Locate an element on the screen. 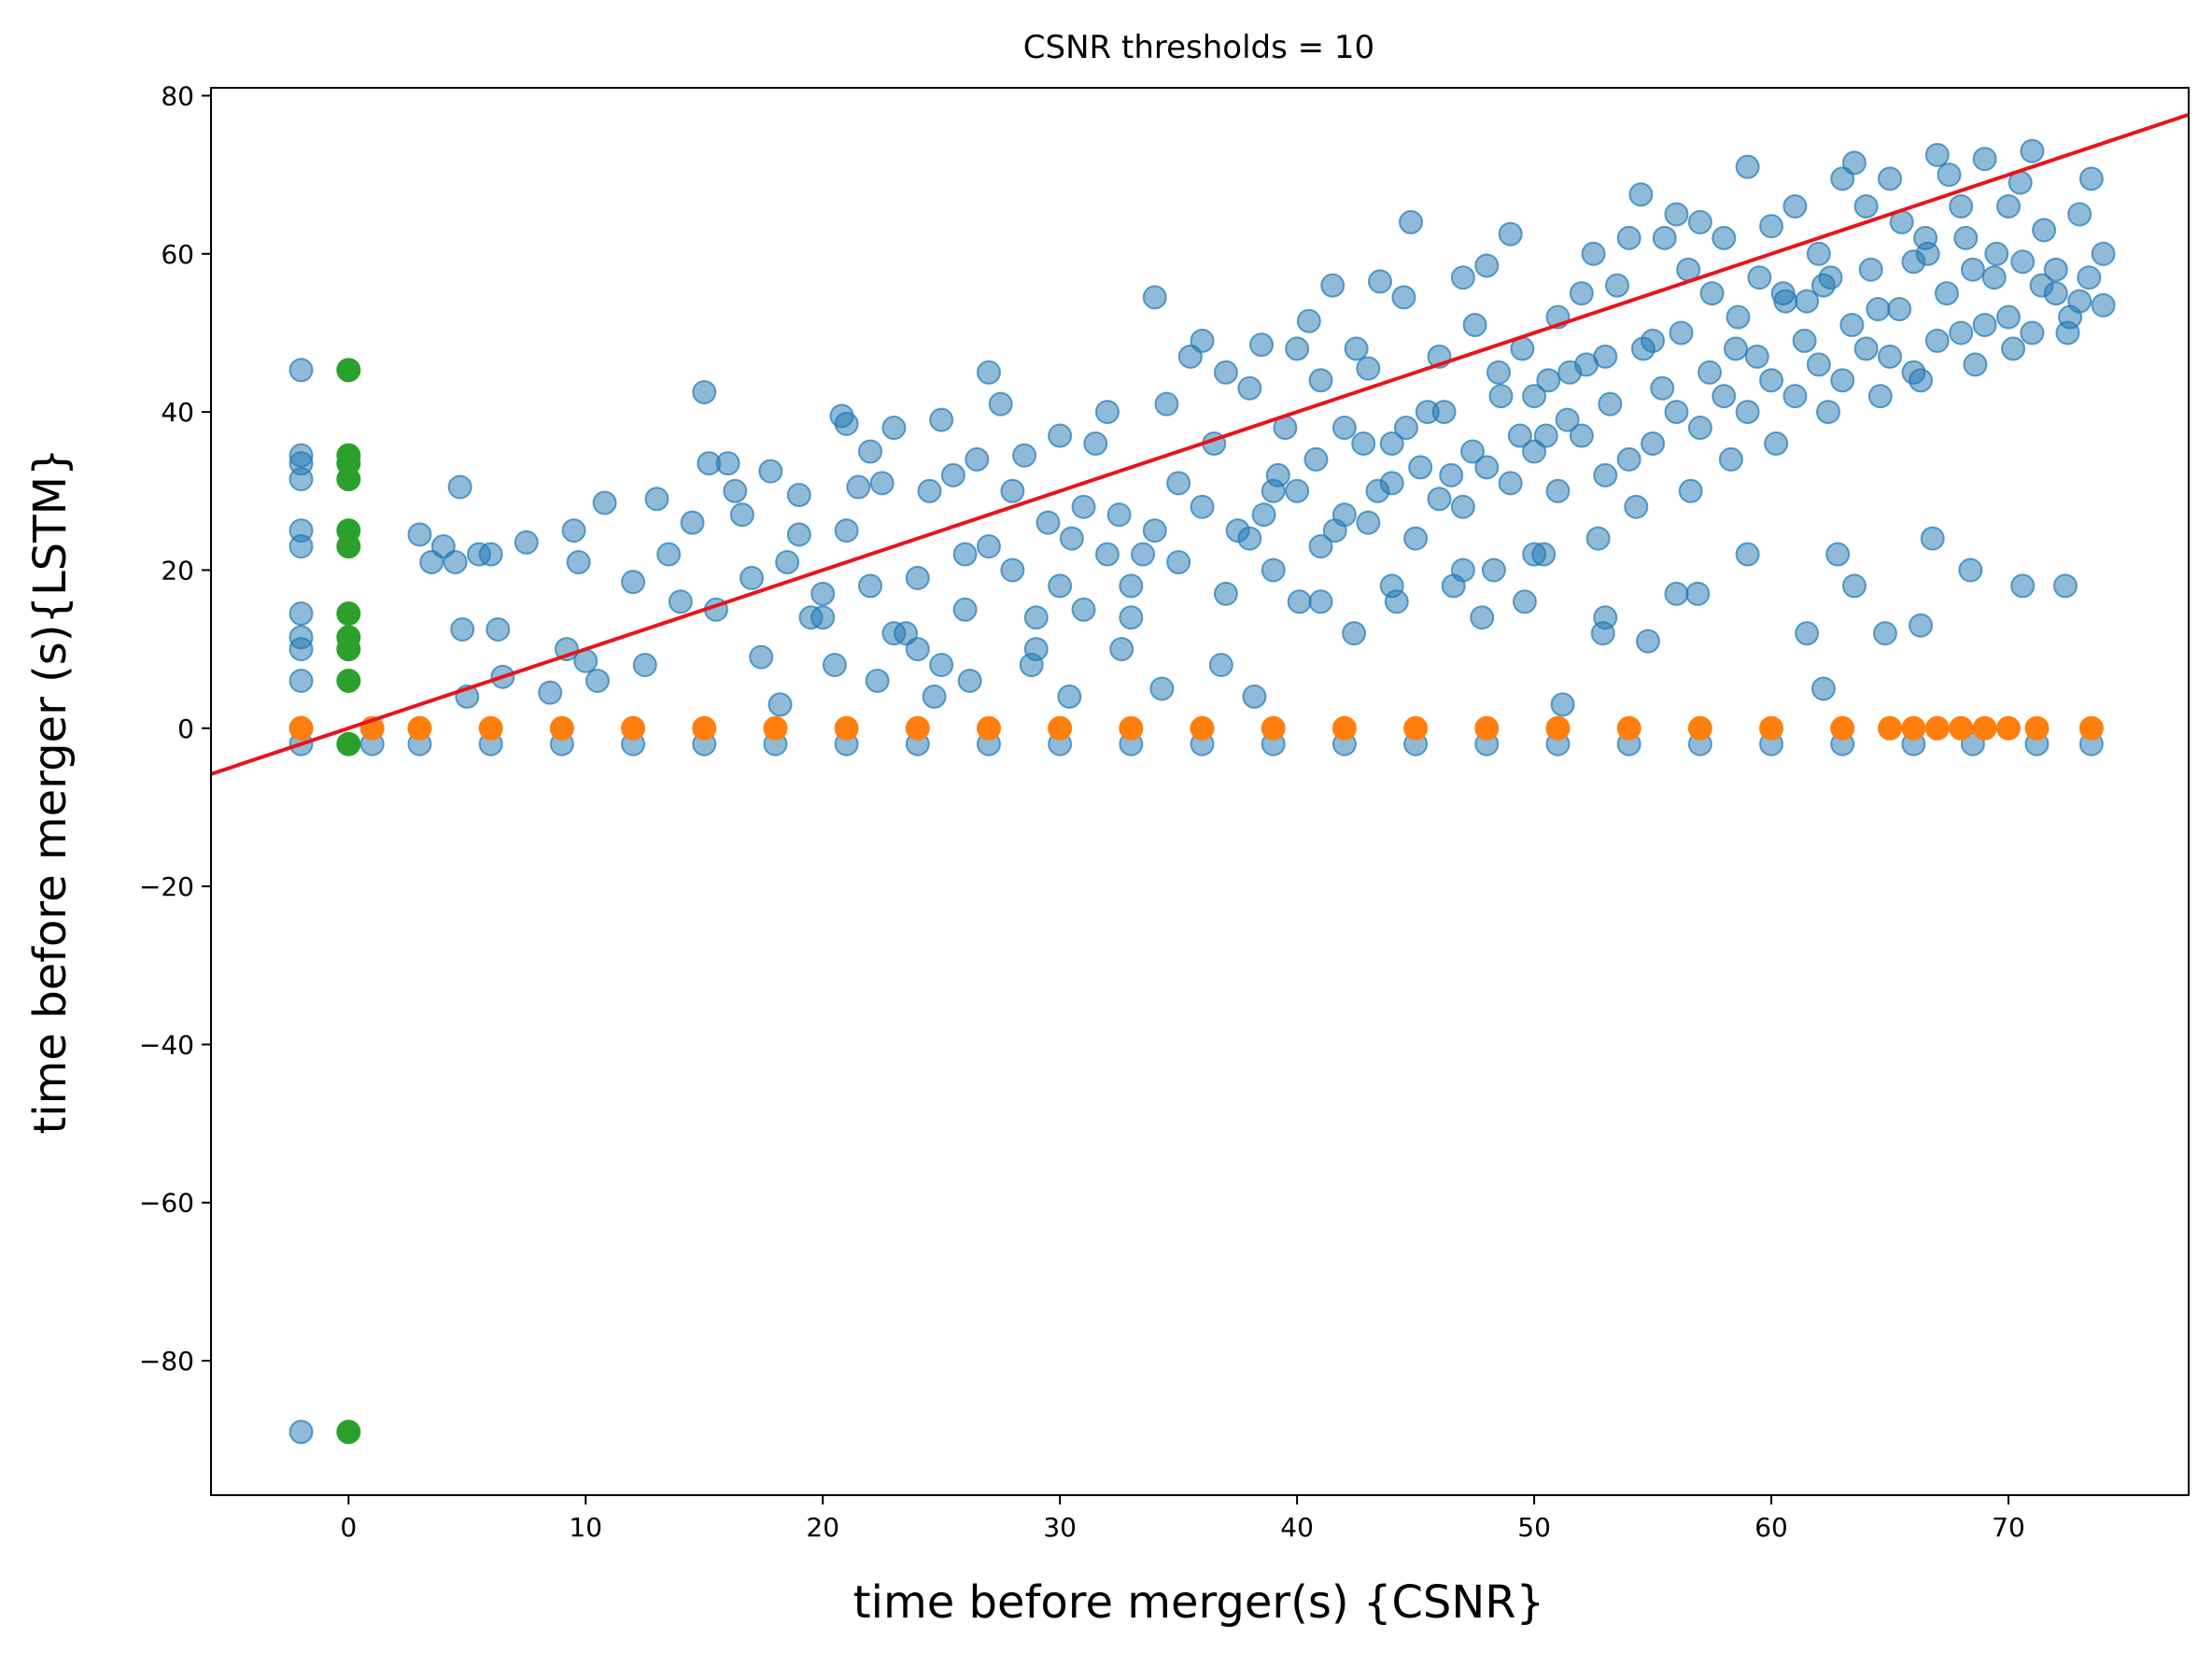 The image size is (2212, 1653). y-tick-label: 60 is located at coordinates (177, 254).